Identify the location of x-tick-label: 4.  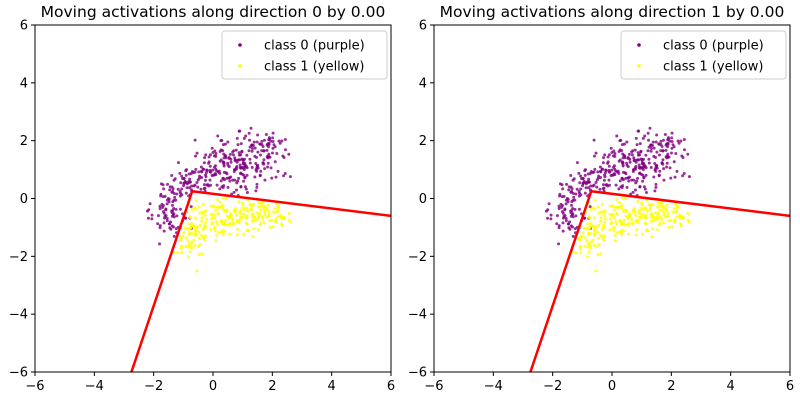
(332, 386).